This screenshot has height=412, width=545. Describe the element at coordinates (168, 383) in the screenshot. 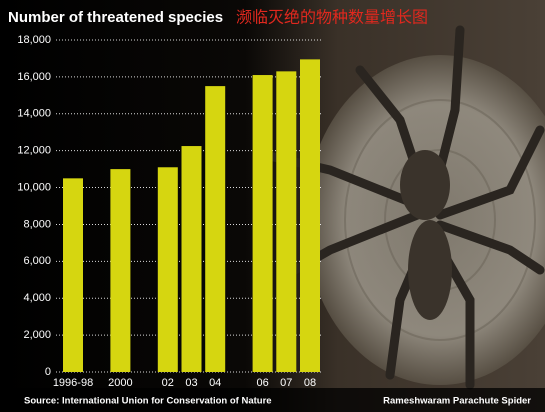

I see `x-tick-label: 02` at that location.